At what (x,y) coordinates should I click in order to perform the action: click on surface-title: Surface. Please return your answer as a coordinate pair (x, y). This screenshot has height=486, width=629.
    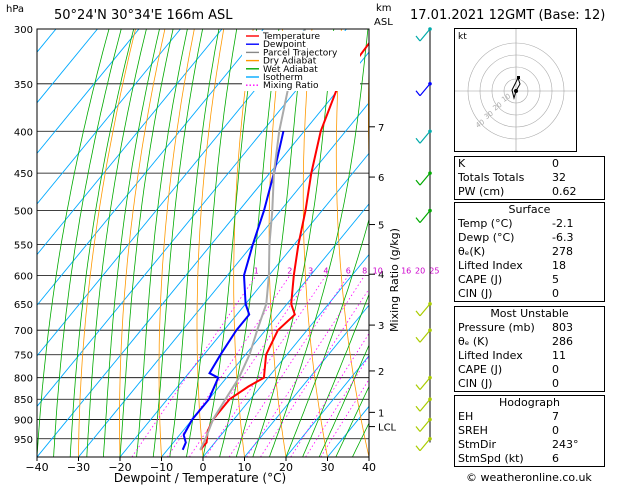
    Looking at the image, I should click on (529, 209).